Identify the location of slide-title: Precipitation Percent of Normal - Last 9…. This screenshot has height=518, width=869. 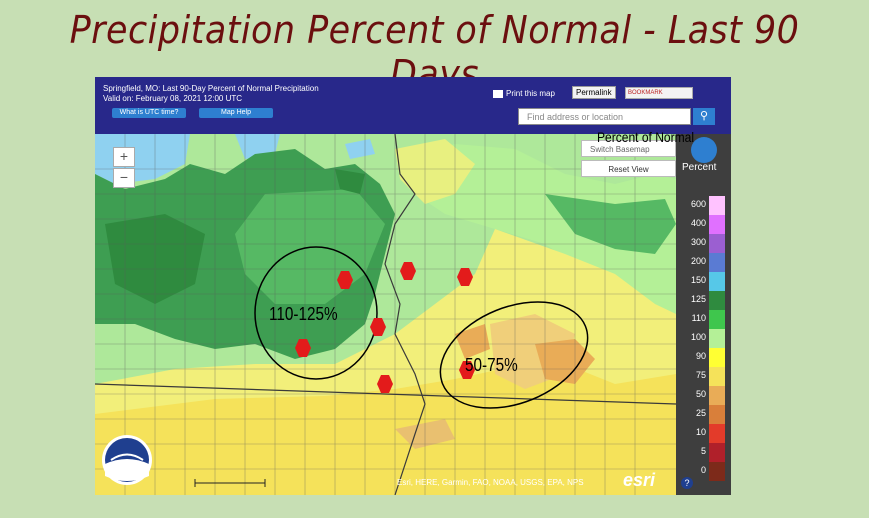
(434, 52).